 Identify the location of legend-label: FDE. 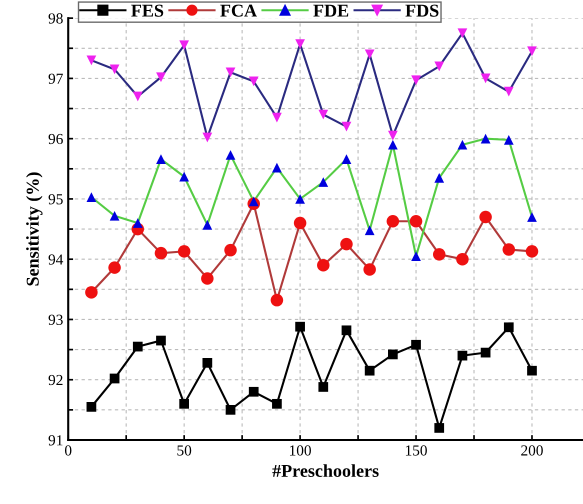
(330, 10).